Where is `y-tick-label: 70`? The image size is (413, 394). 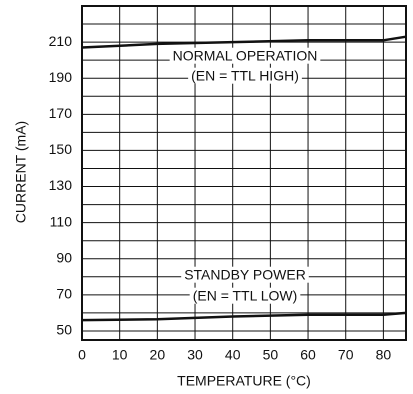
y-tick-label: 70 is located at coordinates (64, 294).